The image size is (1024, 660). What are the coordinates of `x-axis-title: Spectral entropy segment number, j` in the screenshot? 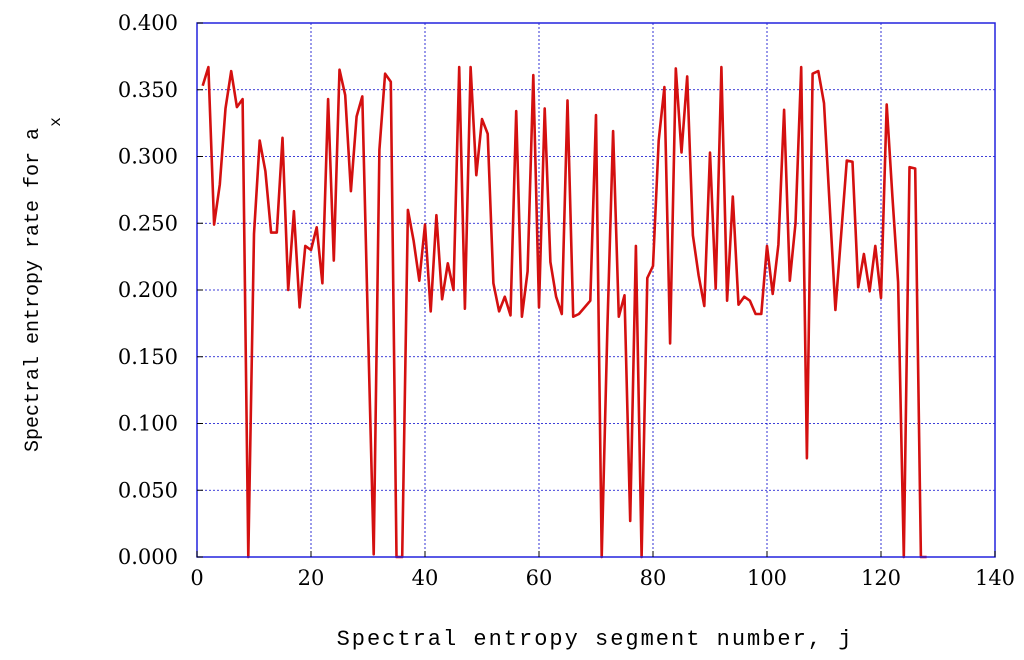 It's located at (595, 639).